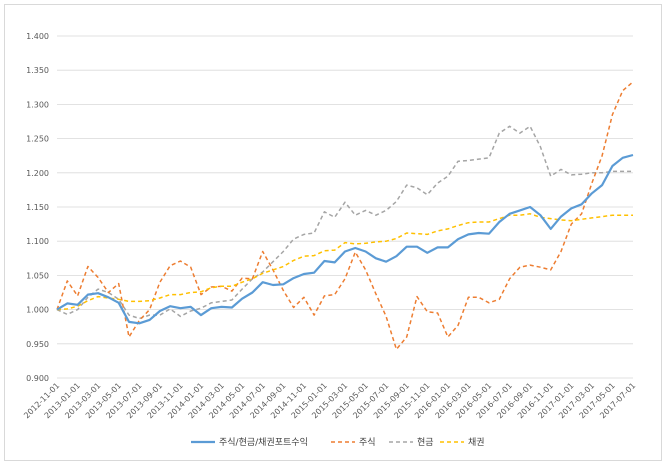  What do you see at coordinates (37, 310) in the screenshot?
I see `y-tick-label: 1.000` at bounding box center [37, 310].